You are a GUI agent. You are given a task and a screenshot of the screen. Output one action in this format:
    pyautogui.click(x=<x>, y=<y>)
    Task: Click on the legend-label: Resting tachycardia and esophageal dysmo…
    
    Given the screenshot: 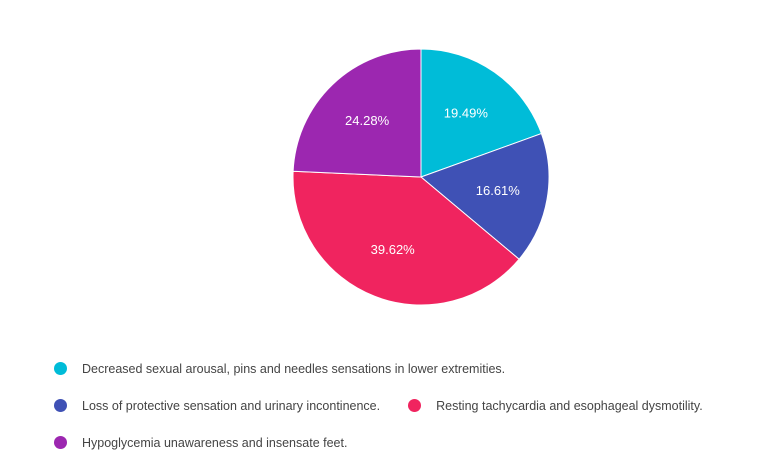 What is the action you would take?
    pyautogui.click(x=569, y=405)
    